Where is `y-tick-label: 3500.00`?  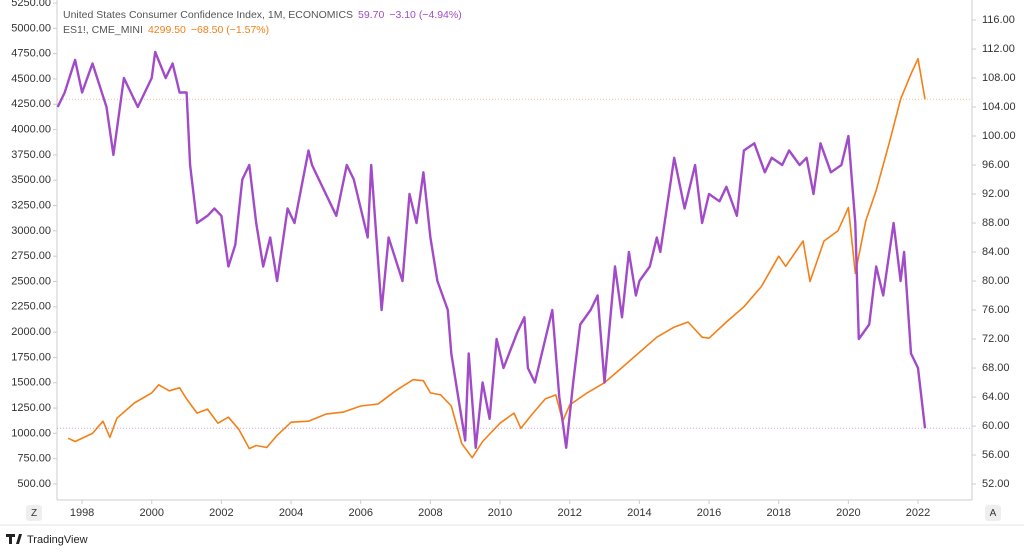
y-tick-label: 3500.00 is located at coordinates (31, 180).